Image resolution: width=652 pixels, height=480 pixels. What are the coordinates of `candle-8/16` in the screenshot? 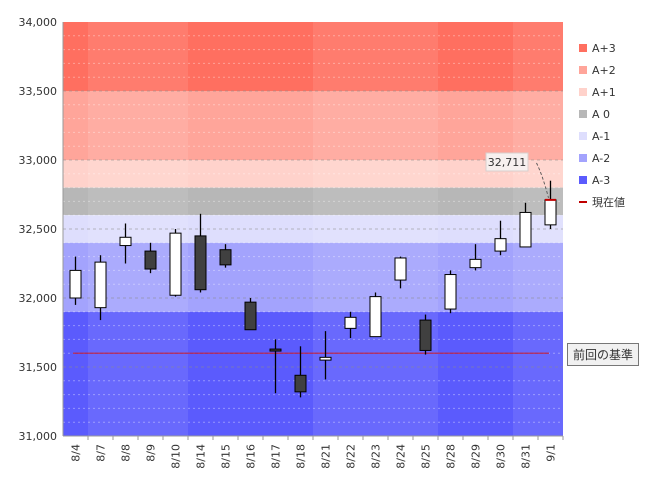 It's located at (250, 314).